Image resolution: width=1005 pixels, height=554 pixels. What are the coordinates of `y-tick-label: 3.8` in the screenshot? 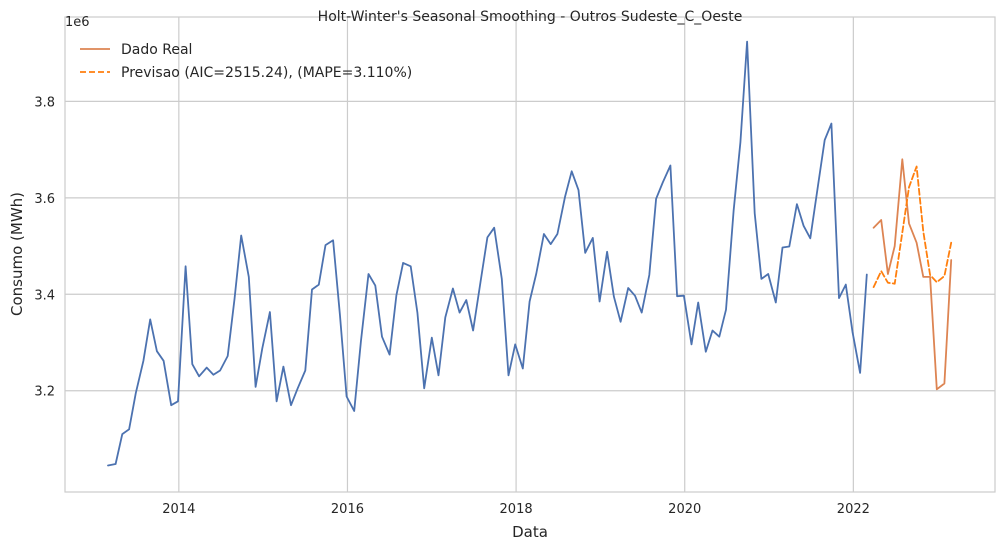 It's located at (44, 102).